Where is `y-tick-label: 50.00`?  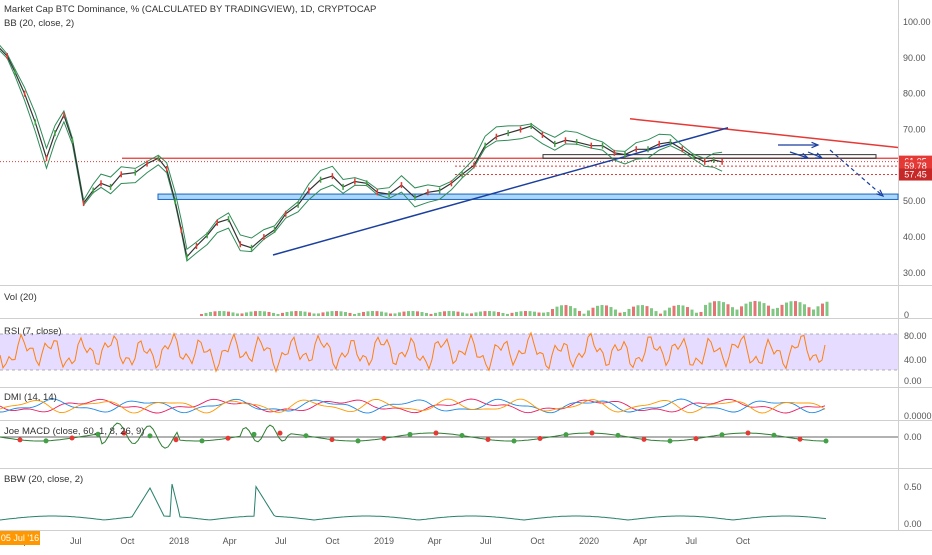
y-tick-label: 50.00 is located at coordinates (914, 201).